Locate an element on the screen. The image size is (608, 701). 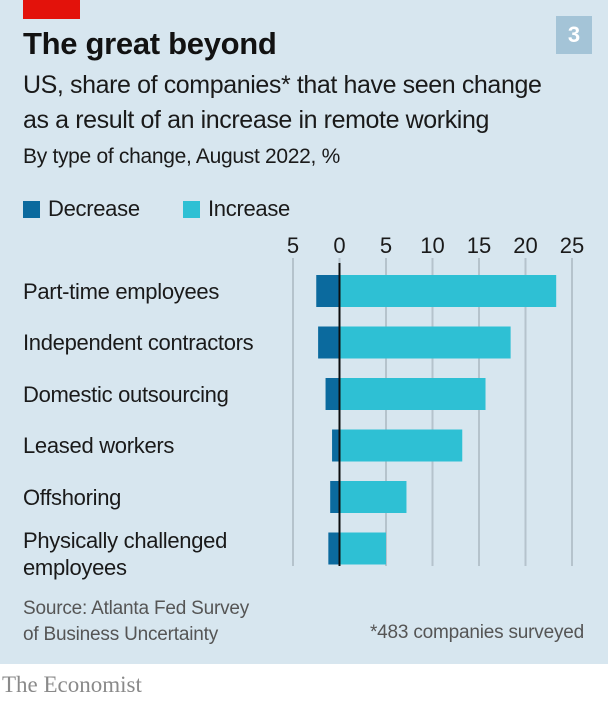
chart-number-badge: 3 is located at coordinates (574, 35).